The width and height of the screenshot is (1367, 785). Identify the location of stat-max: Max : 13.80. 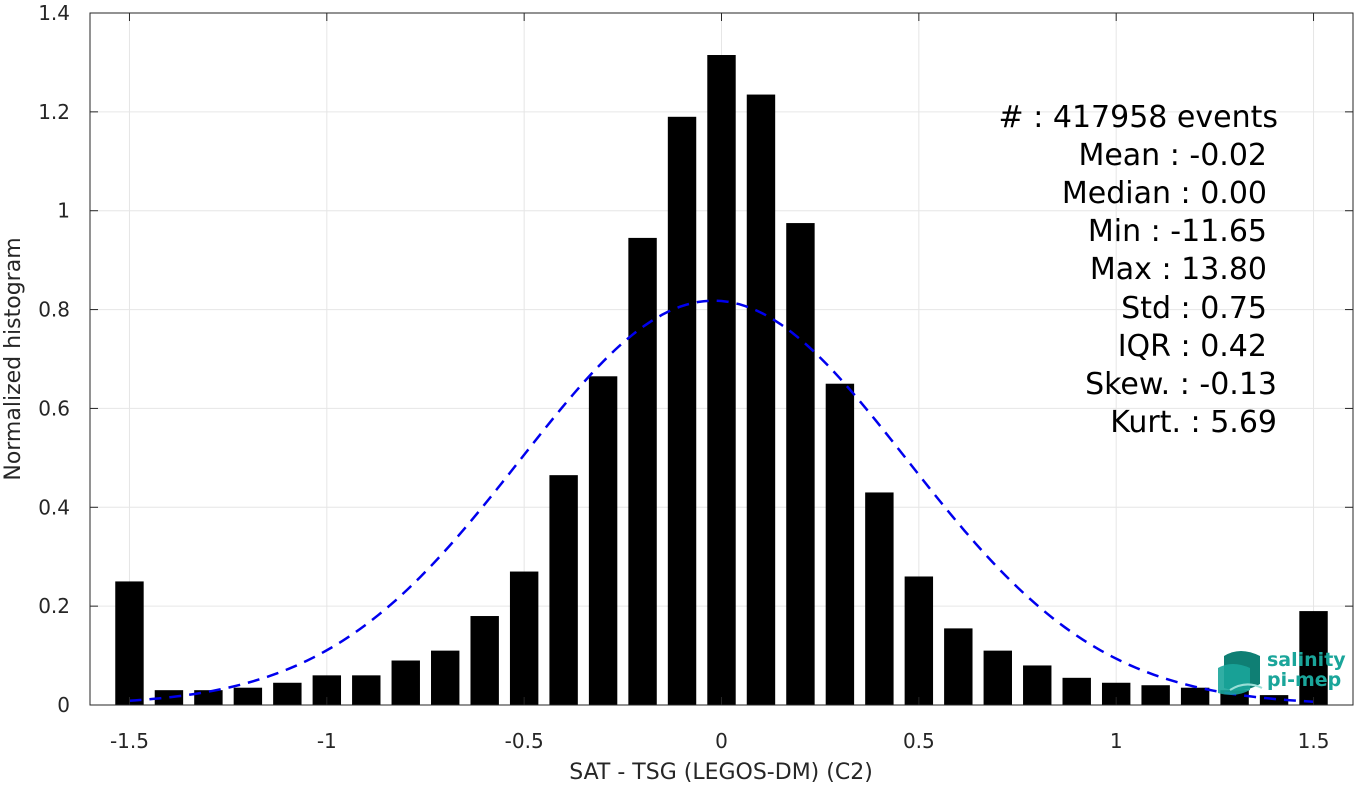
(1178, 269).